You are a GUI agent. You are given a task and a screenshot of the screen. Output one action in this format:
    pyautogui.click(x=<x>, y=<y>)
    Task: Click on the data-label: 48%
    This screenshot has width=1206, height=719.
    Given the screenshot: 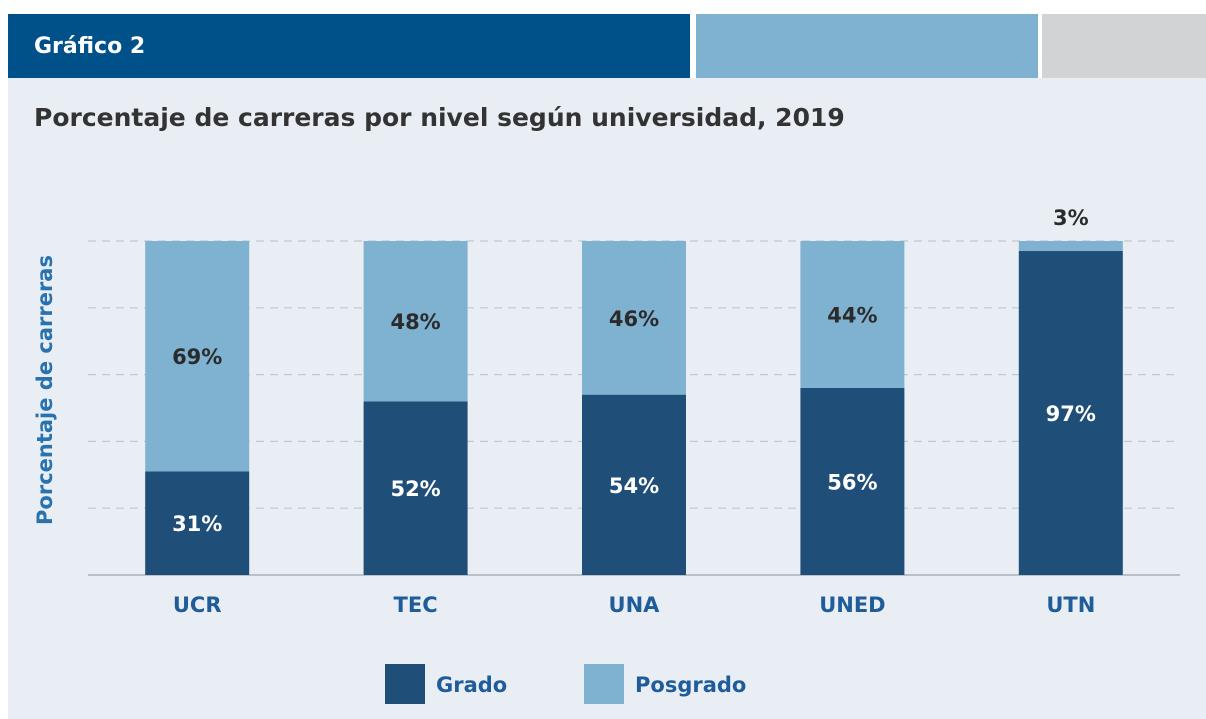 What is the action you would take?
    pyautogui.click(x=415, y=322)
    